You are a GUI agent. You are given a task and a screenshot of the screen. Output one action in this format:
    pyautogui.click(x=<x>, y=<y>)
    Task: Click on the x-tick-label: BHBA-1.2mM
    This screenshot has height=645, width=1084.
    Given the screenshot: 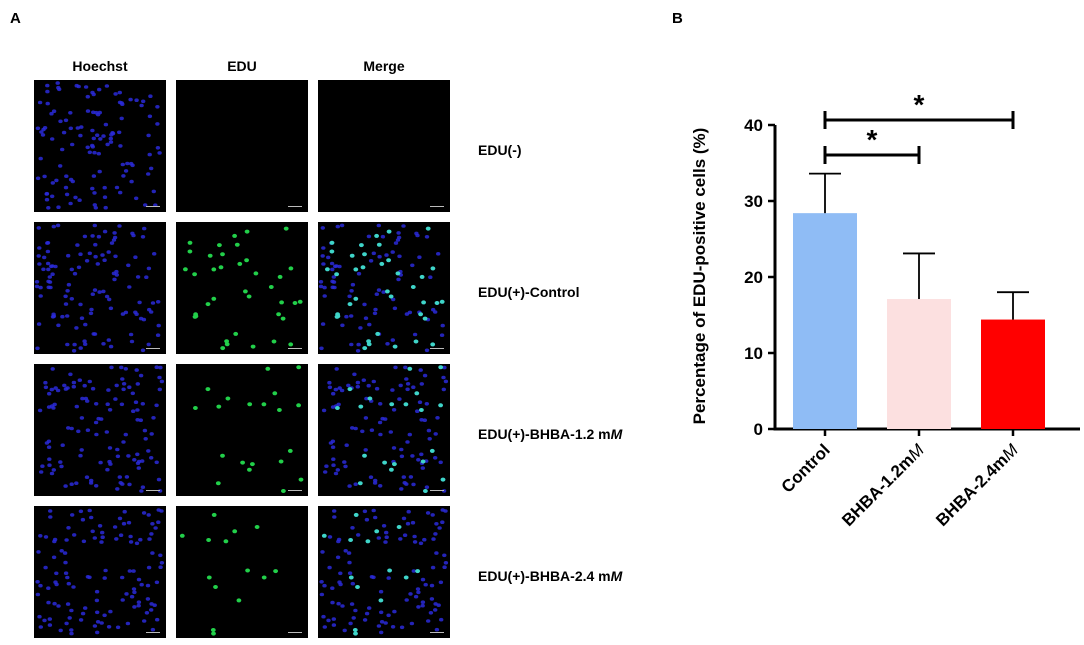 What is the action you would take?
    pyautogui.click(x=883, y=485)
    